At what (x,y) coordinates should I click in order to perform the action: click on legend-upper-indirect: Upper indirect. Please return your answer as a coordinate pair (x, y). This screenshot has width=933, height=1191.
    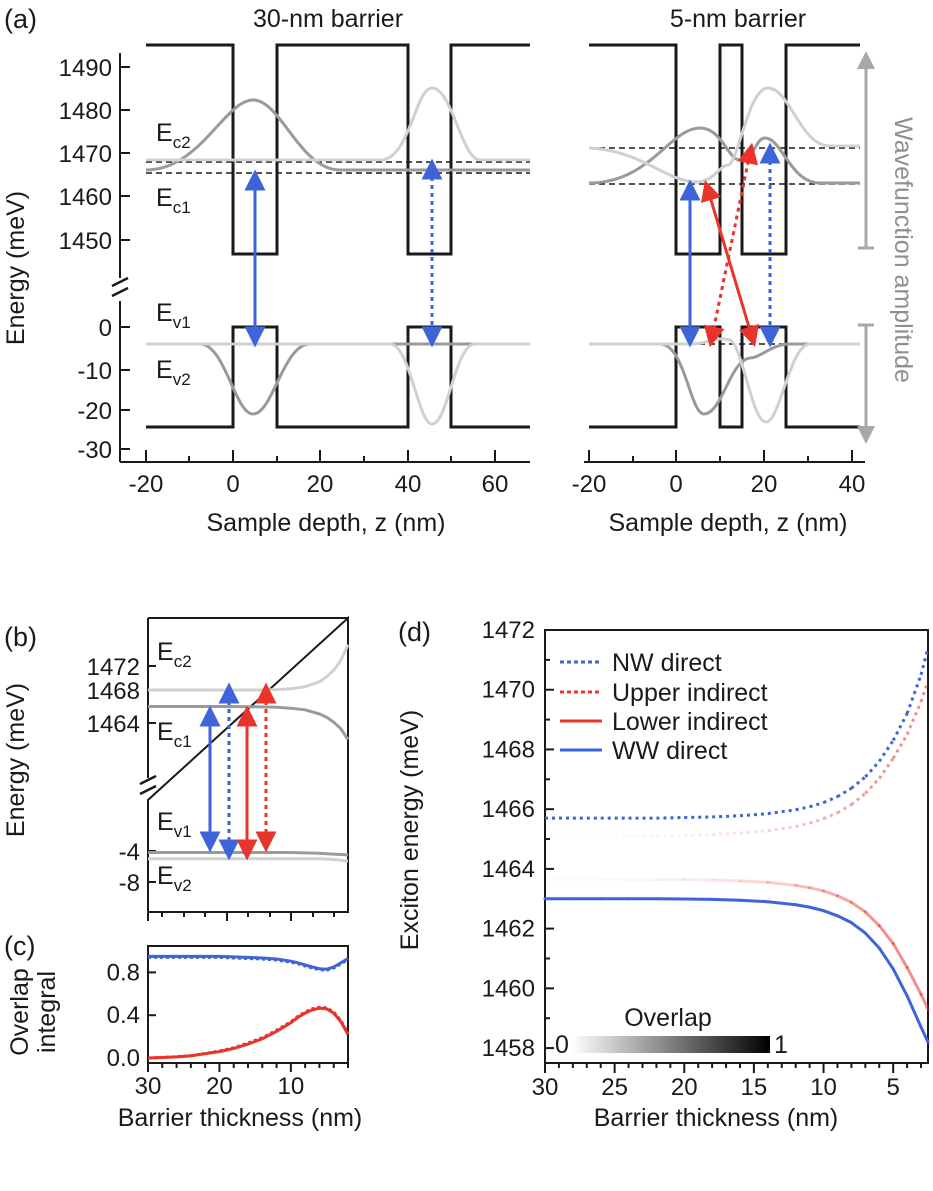
    Looking at the image, I should click on (690, 693).